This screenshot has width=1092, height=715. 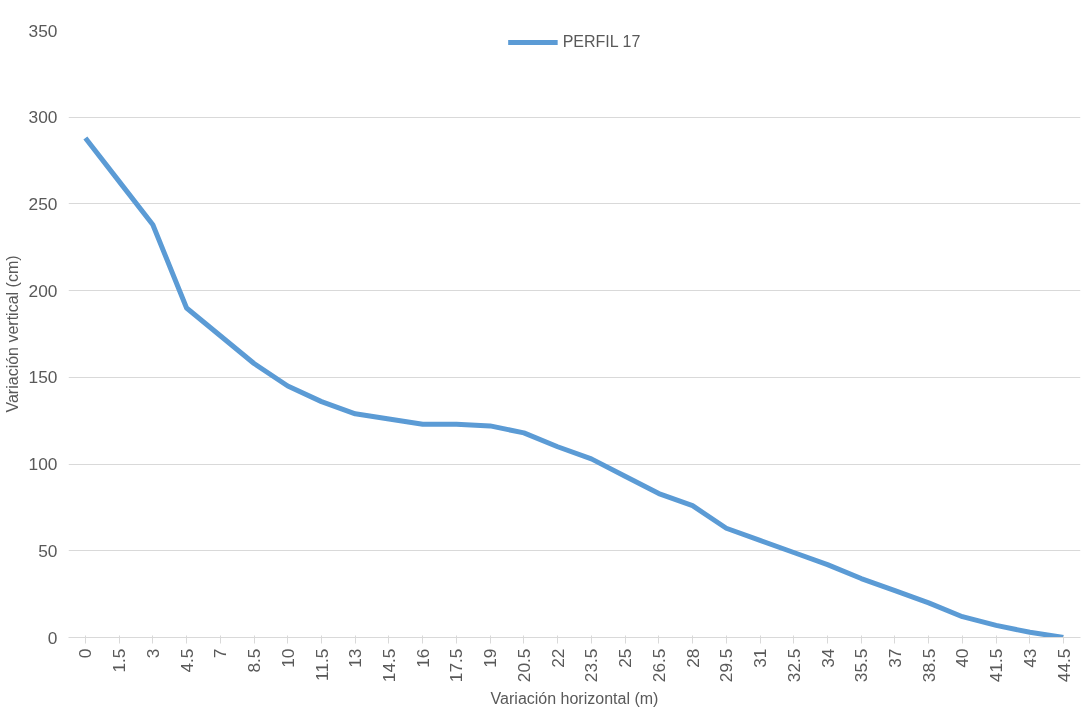 What do you see at coordinates (692, 658) in the screenshot?
I see `x-tick-label: 28` at bounding box center [692, 658].